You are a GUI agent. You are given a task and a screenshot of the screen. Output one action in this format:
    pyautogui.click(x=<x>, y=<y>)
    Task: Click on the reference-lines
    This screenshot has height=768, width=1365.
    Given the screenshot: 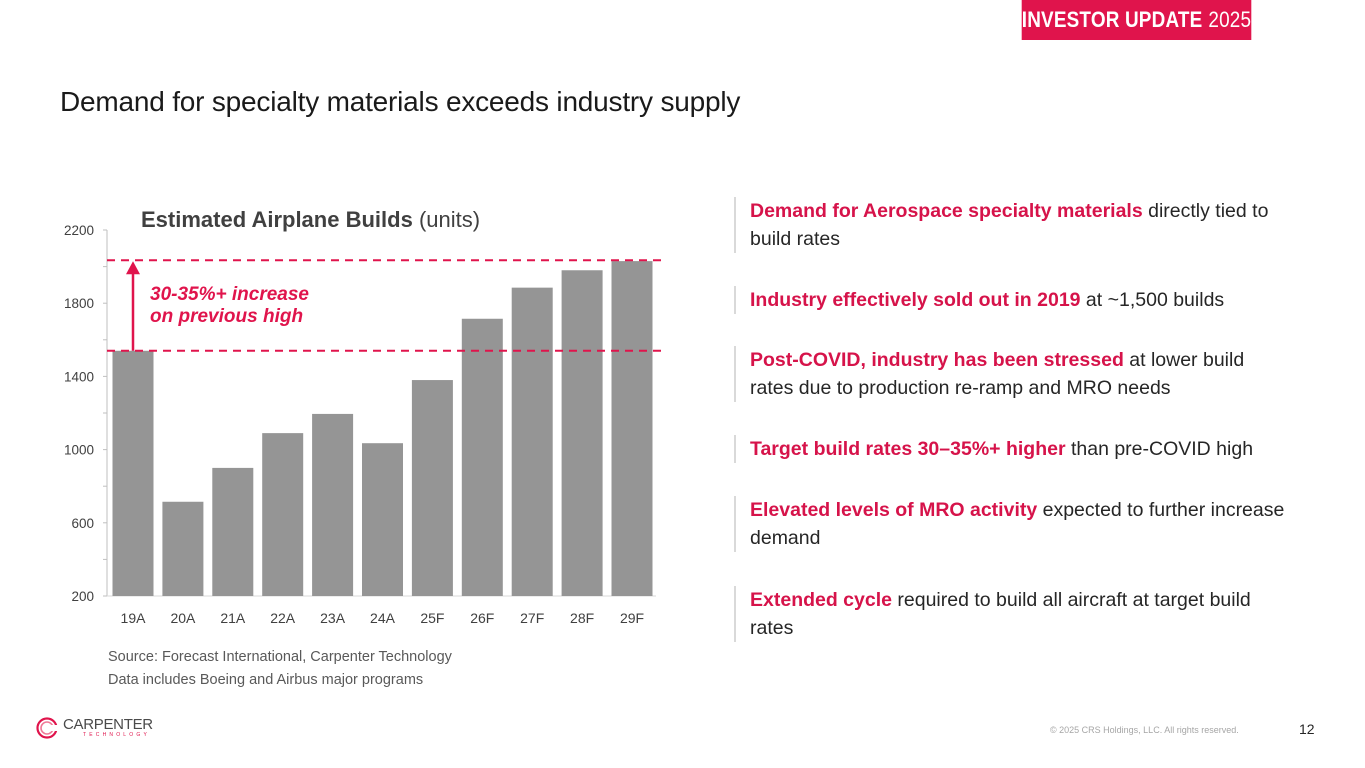 What is the action you would take?
    pyautogui.click(x=384, y=305)
    